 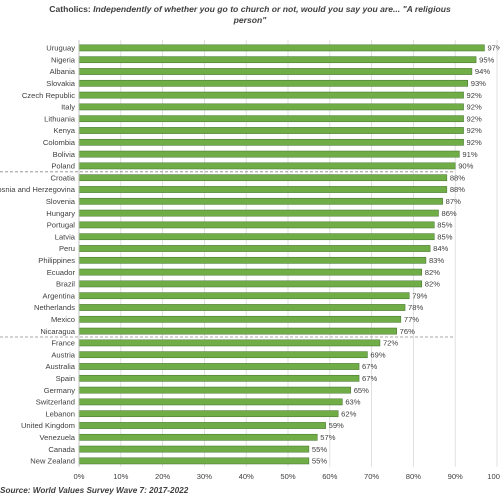 I want to click on category-label: Croatia, so click(x=63, y=177).